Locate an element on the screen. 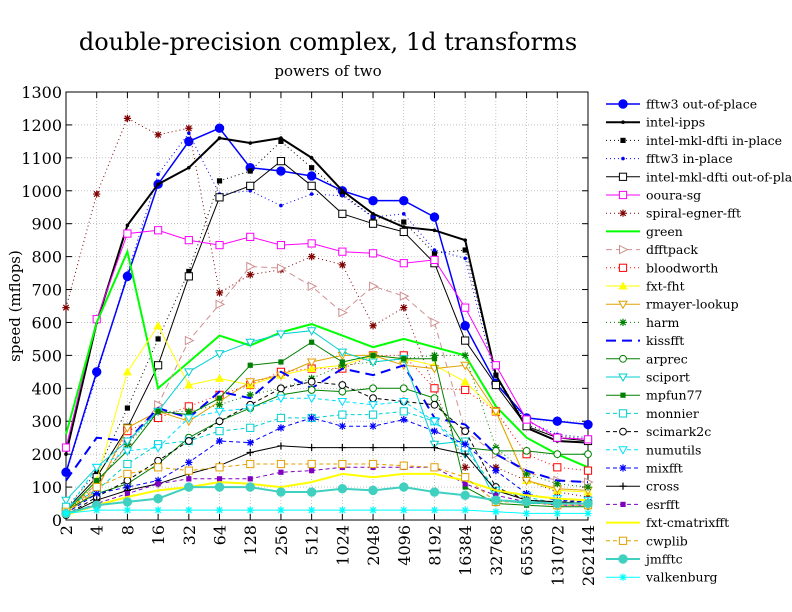 Image resolution: width=792 pixels, height=612 pixels. legend-label: monnier is located at coordinates (672, 413).